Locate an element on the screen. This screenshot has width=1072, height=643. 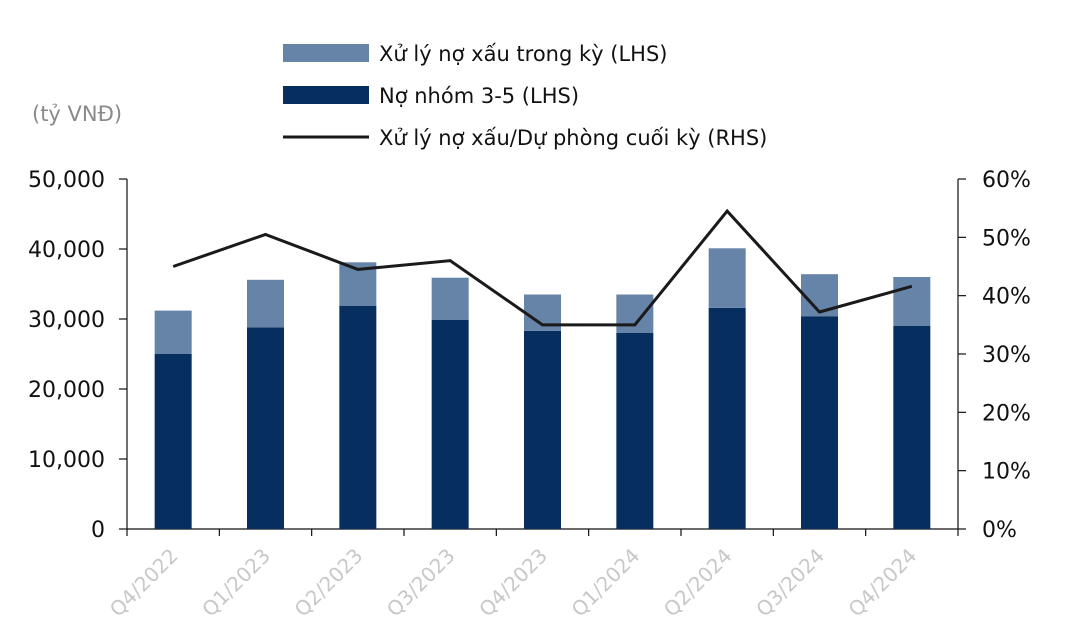
y-right-tick-label: 50% is located at coordinates (1006, 238).